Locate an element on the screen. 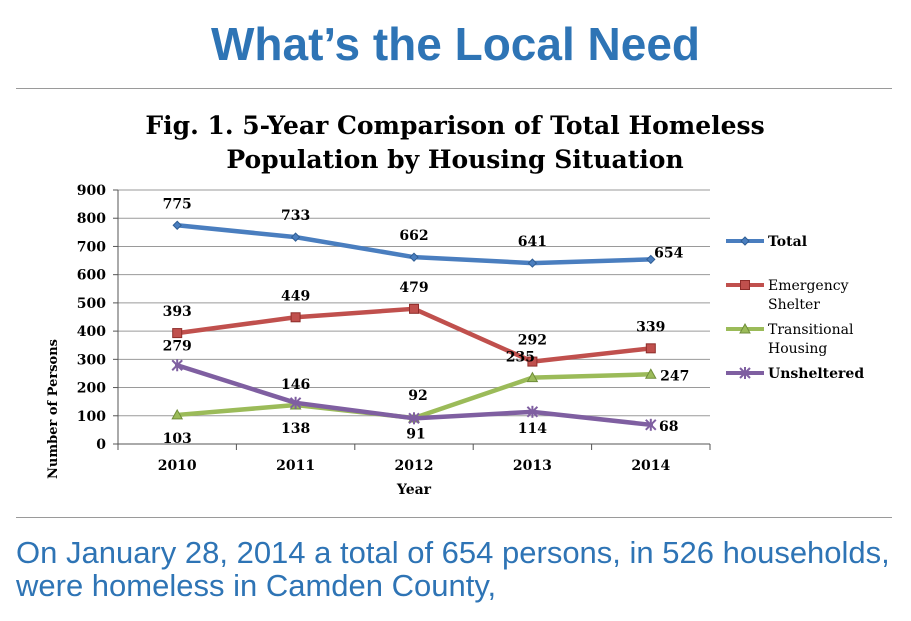  data-label: 235 is located at coordinates (520, 358).